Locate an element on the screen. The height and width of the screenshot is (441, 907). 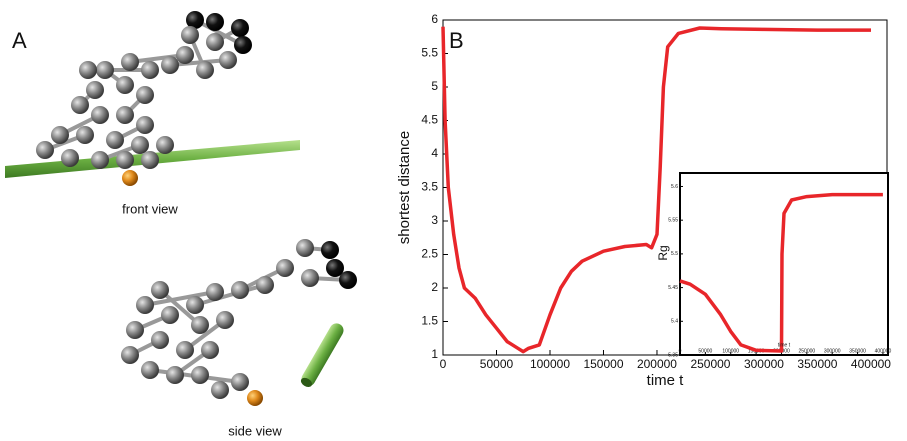
panel-label: B is located at coordinates (456, 40).